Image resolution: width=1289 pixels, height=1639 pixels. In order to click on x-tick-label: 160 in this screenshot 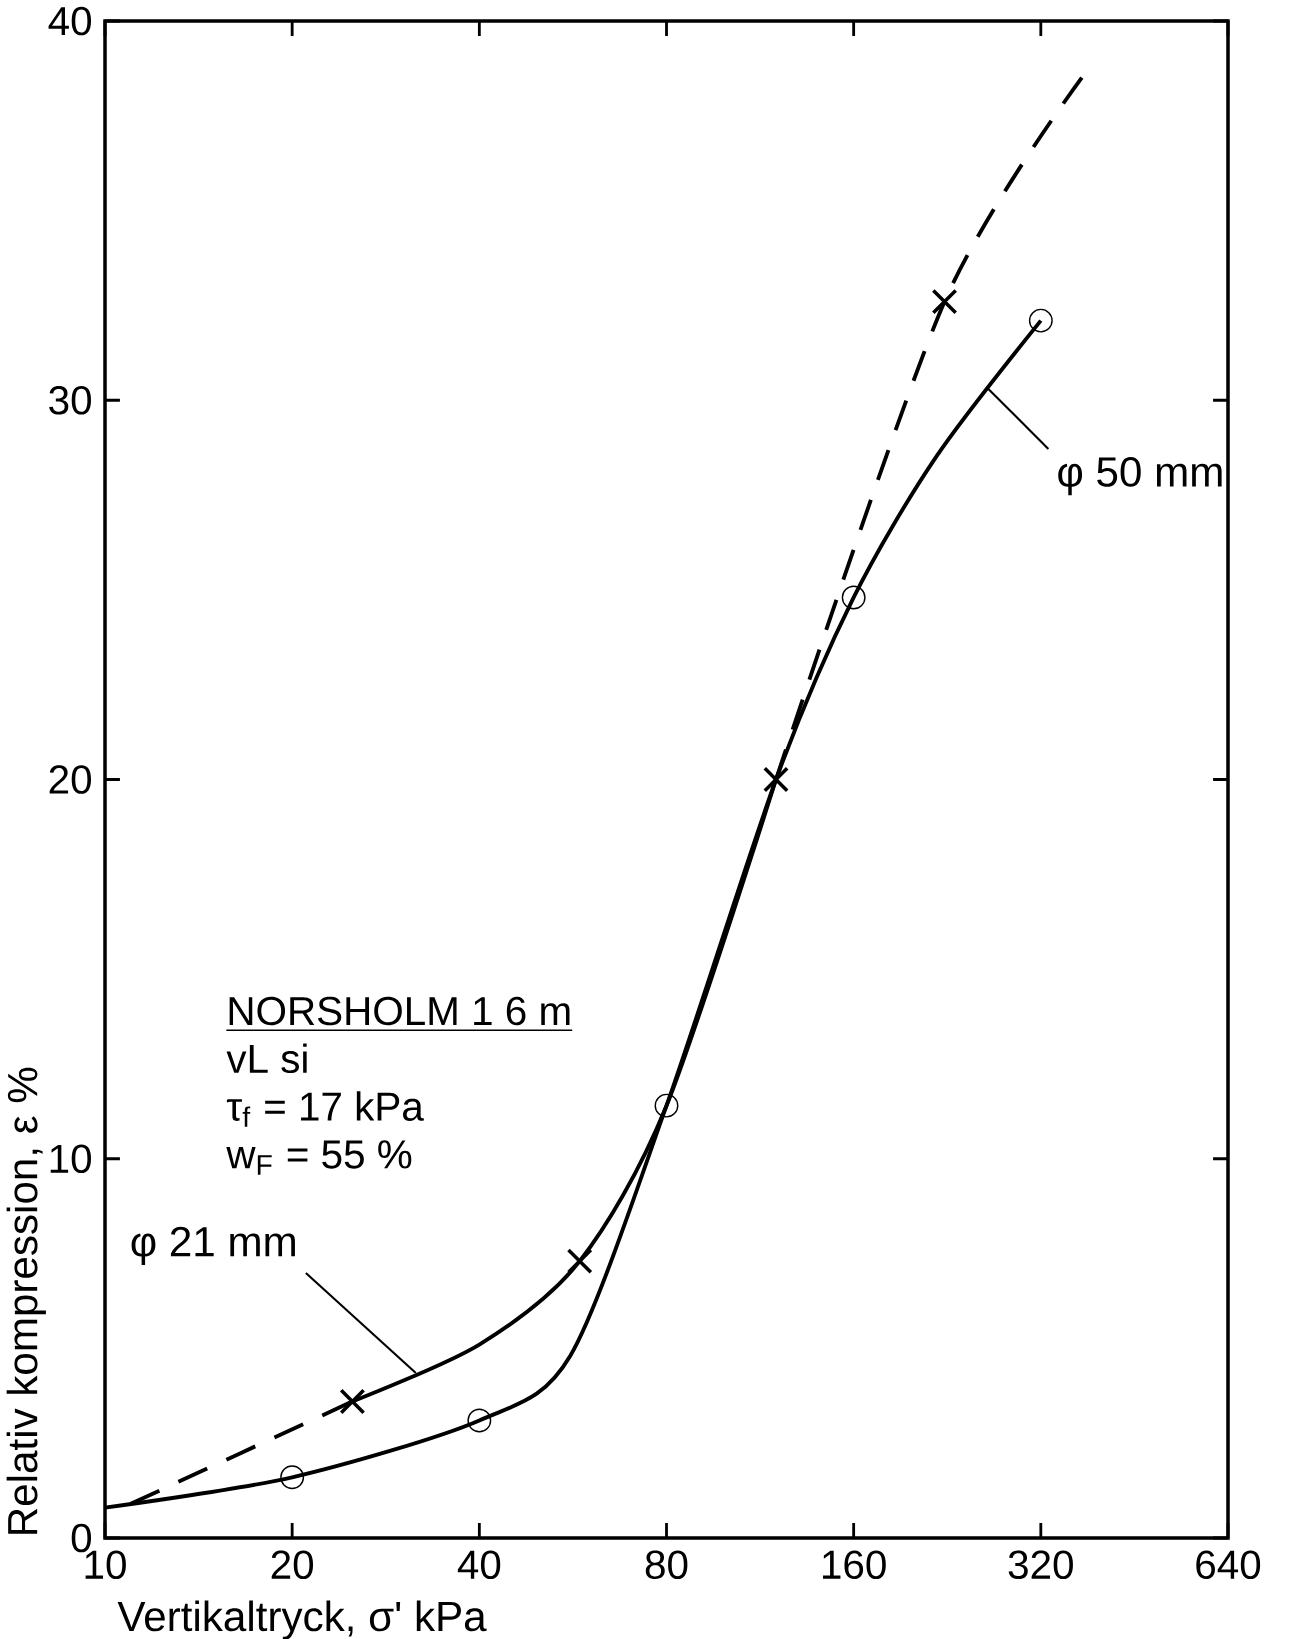, I will do `click(854, 1565)`.